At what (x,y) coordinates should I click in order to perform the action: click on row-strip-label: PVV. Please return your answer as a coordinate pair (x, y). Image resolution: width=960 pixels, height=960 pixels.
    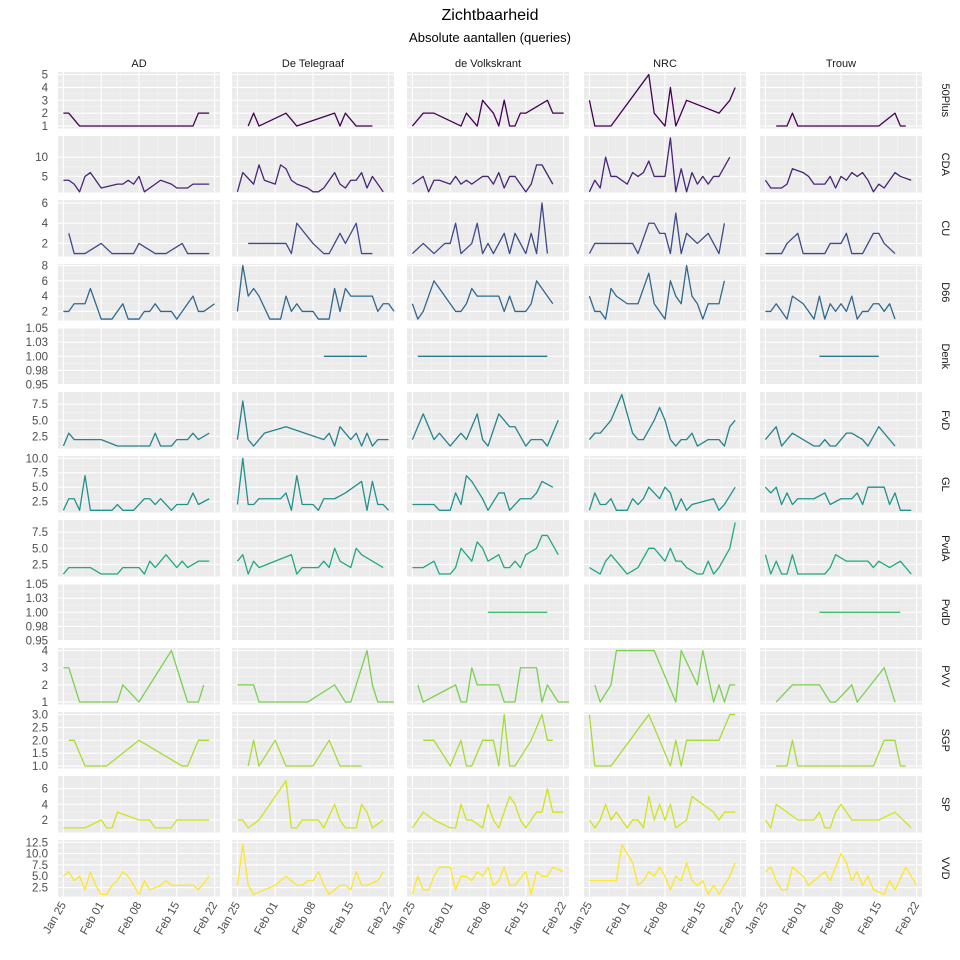
    Looking at the image, I should click on (945, 676).